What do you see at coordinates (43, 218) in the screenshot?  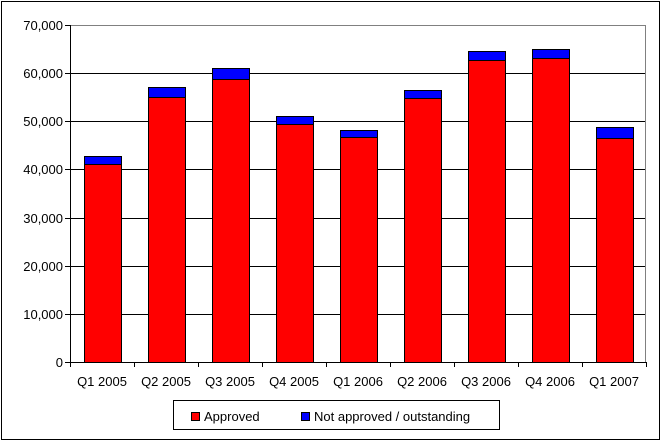 I see `y-tick-label: 30,000` at bounding box center [43, 218].